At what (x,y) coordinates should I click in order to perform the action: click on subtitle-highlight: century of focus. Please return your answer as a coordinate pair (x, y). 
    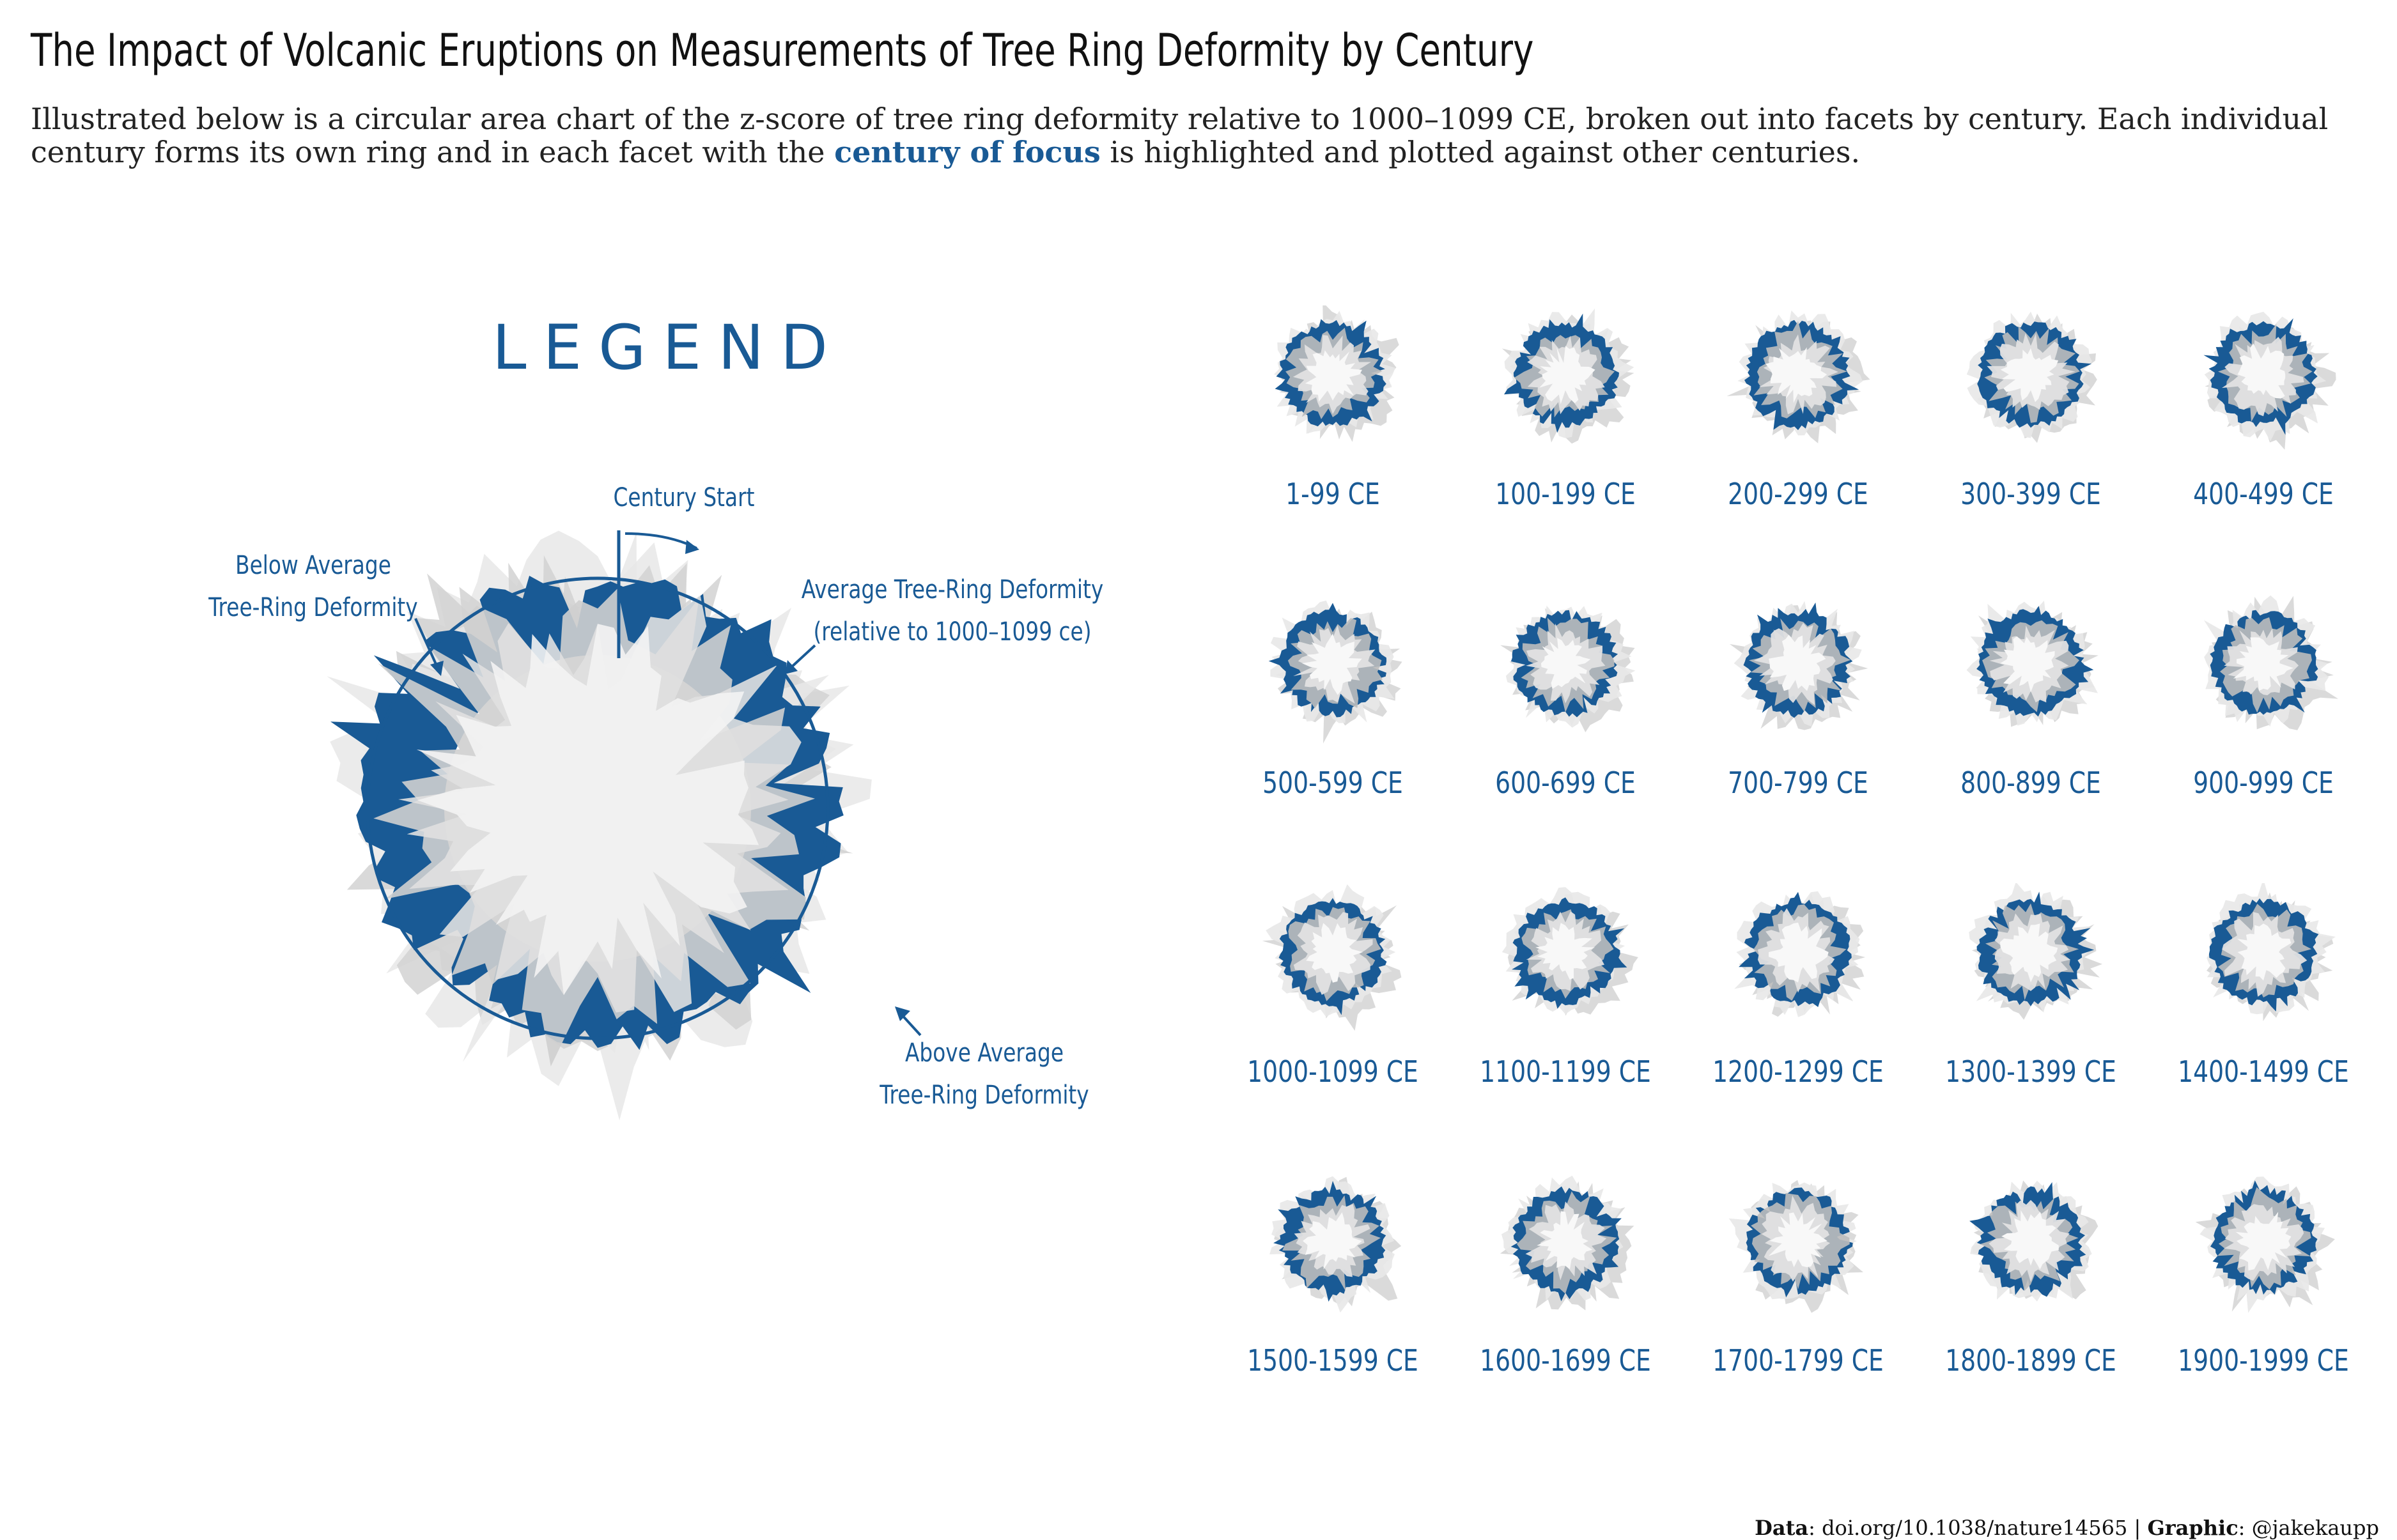
    Looking at the image, I should click on (967, 152).